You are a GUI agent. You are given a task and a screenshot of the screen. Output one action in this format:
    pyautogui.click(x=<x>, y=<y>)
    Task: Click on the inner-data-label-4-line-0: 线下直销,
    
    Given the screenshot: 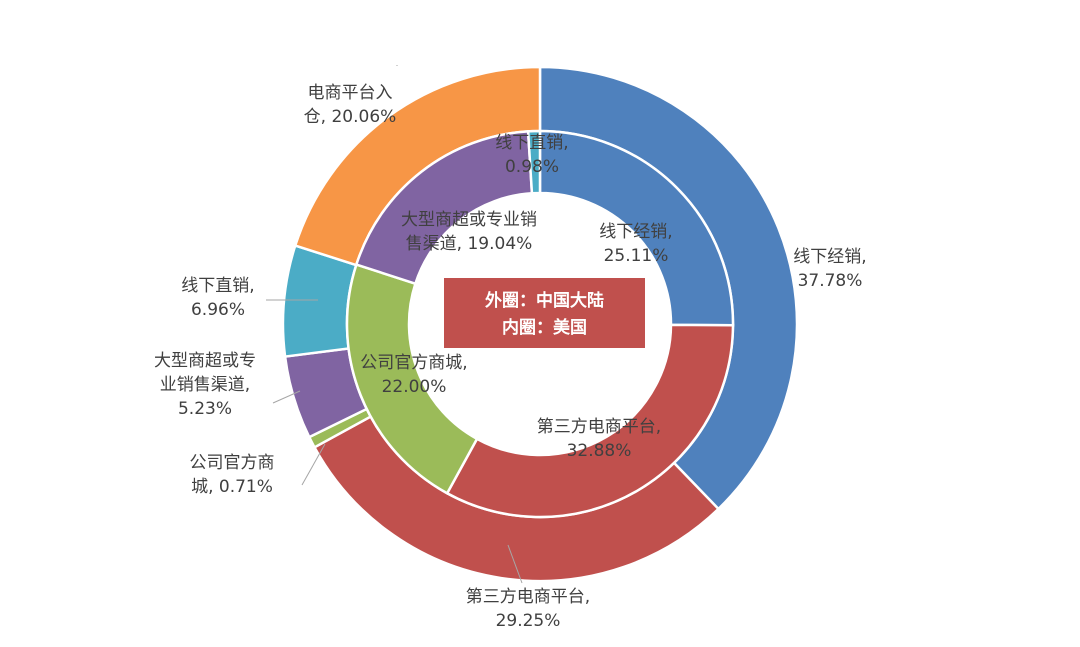 What is the action you would take?
    pyautogui.click(x=531, y=143)
    